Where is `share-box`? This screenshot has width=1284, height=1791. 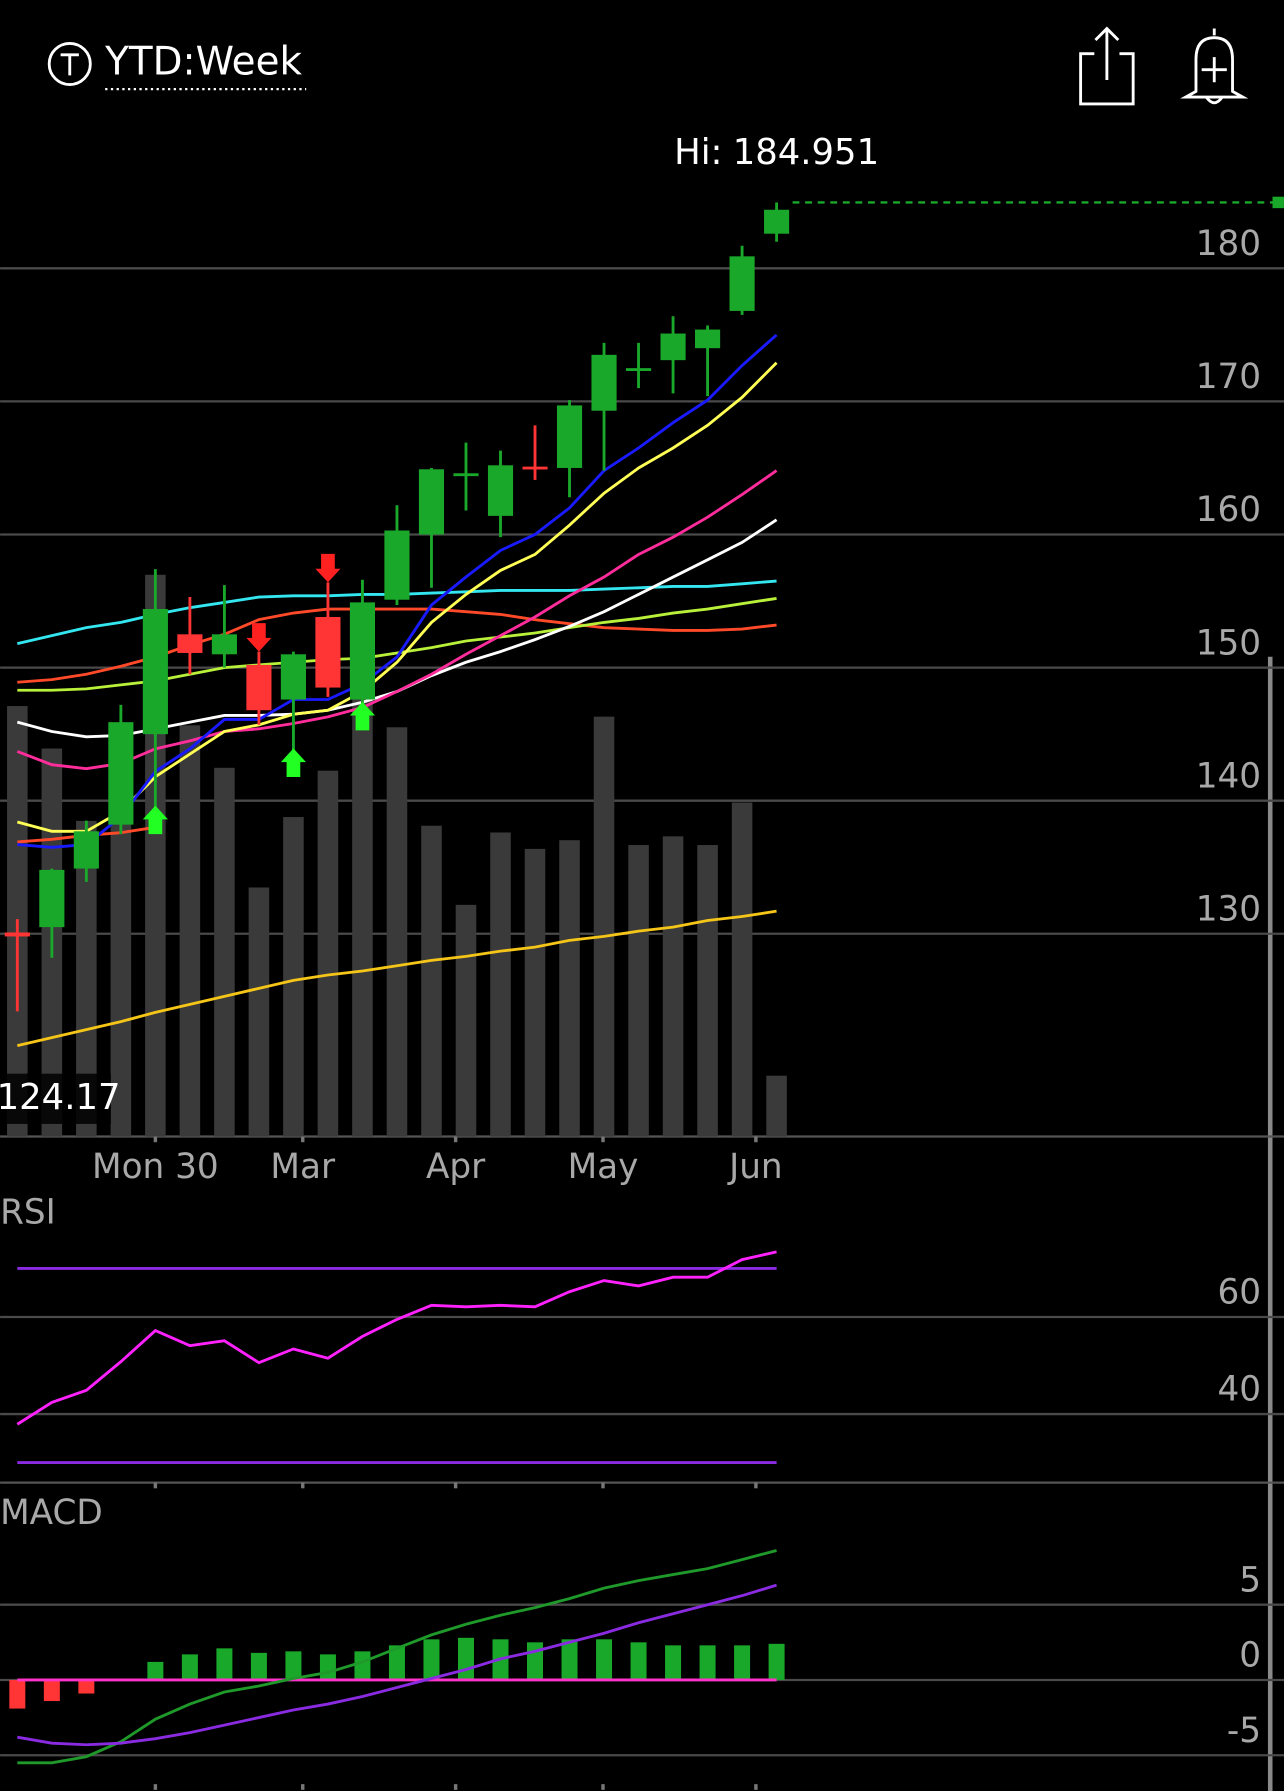
share-box is located at coordinates (1107, 79).